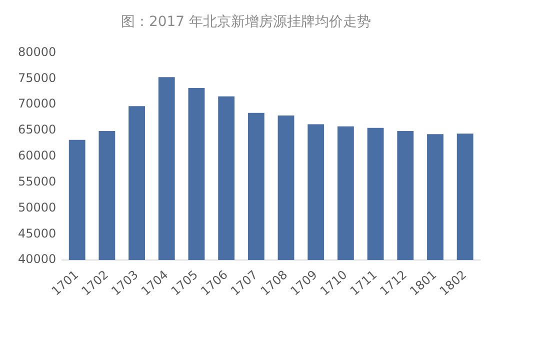  What do you see at coordinates (37, 103) in the screenshot?
I see `y-tick-label: 70000` at bounding box center [37, 103].